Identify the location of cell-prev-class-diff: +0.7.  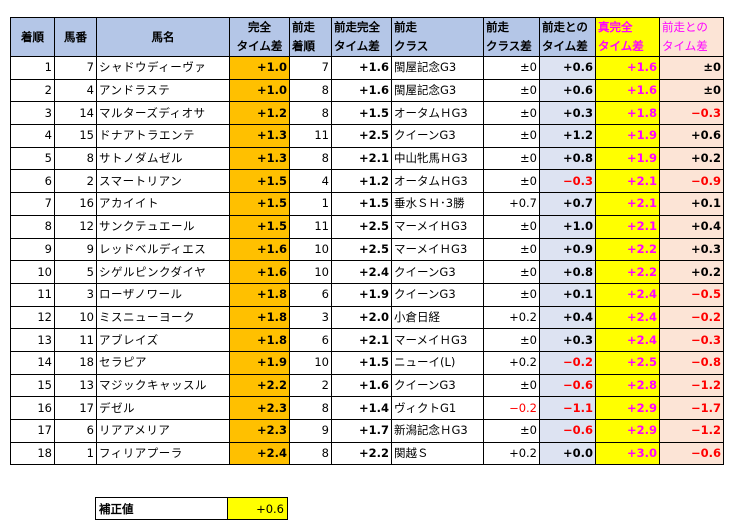
(511, 204).